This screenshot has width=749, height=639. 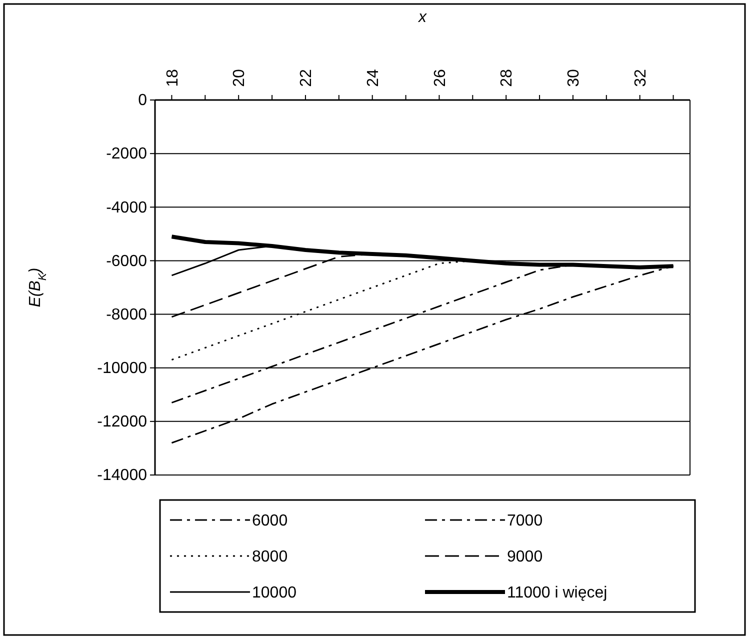 What do you see at coordinates (122, 475) in the screenshot?
I see `y-tick-label: -14000` at bounding box center [122, 475].